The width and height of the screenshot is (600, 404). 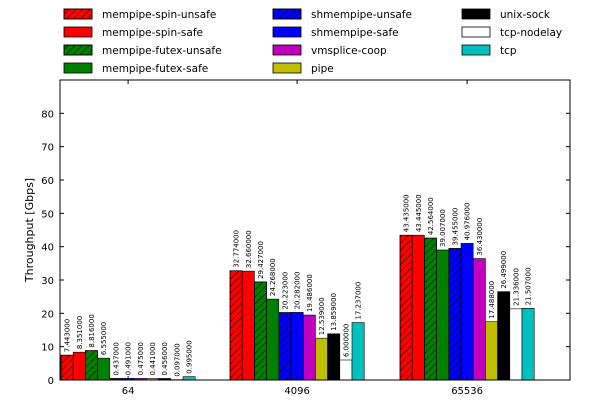 I want to click on x-tick-label-4096: 4096, so click(x=296, y=391).